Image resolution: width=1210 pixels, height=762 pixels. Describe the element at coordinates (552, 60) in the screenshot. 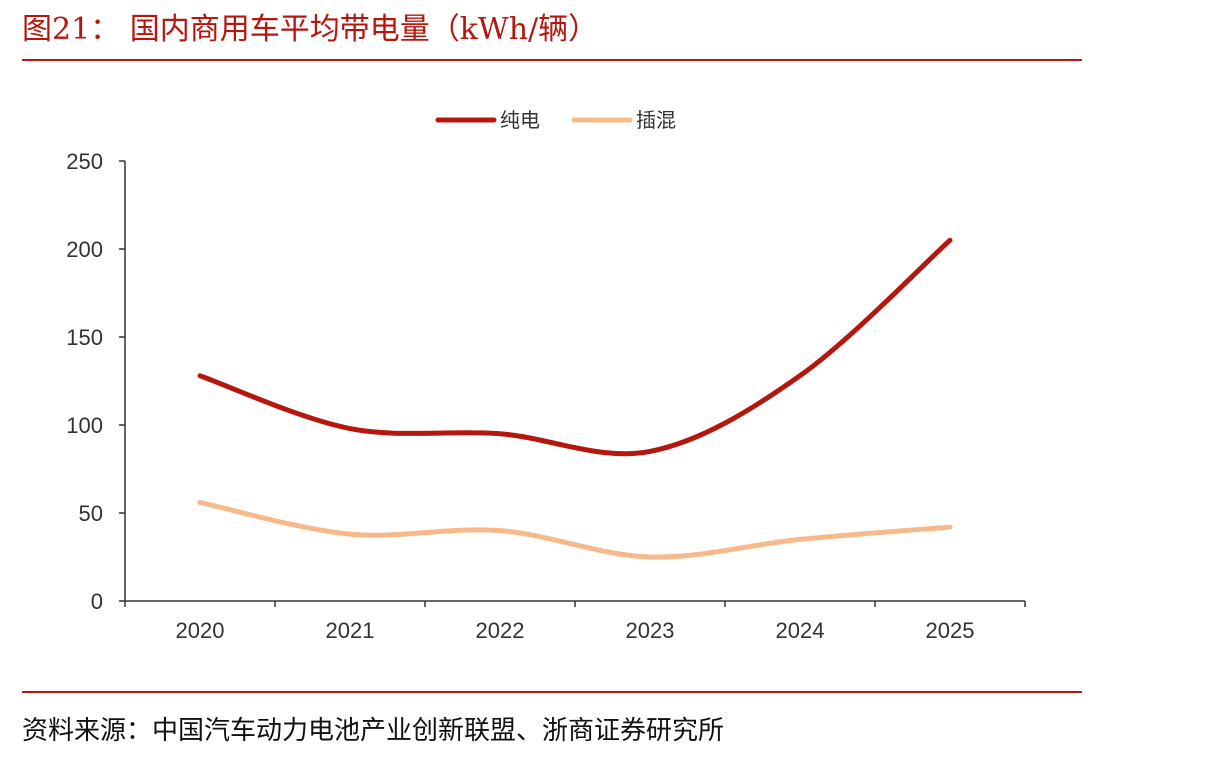

I see `title-divider` at that location.